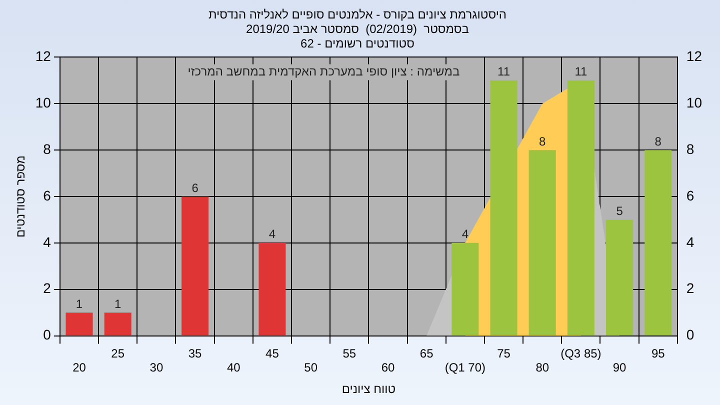  Describe the element at coordinates (157, 367) in the screenshot. I see `x-tick-label: 30` at that location.